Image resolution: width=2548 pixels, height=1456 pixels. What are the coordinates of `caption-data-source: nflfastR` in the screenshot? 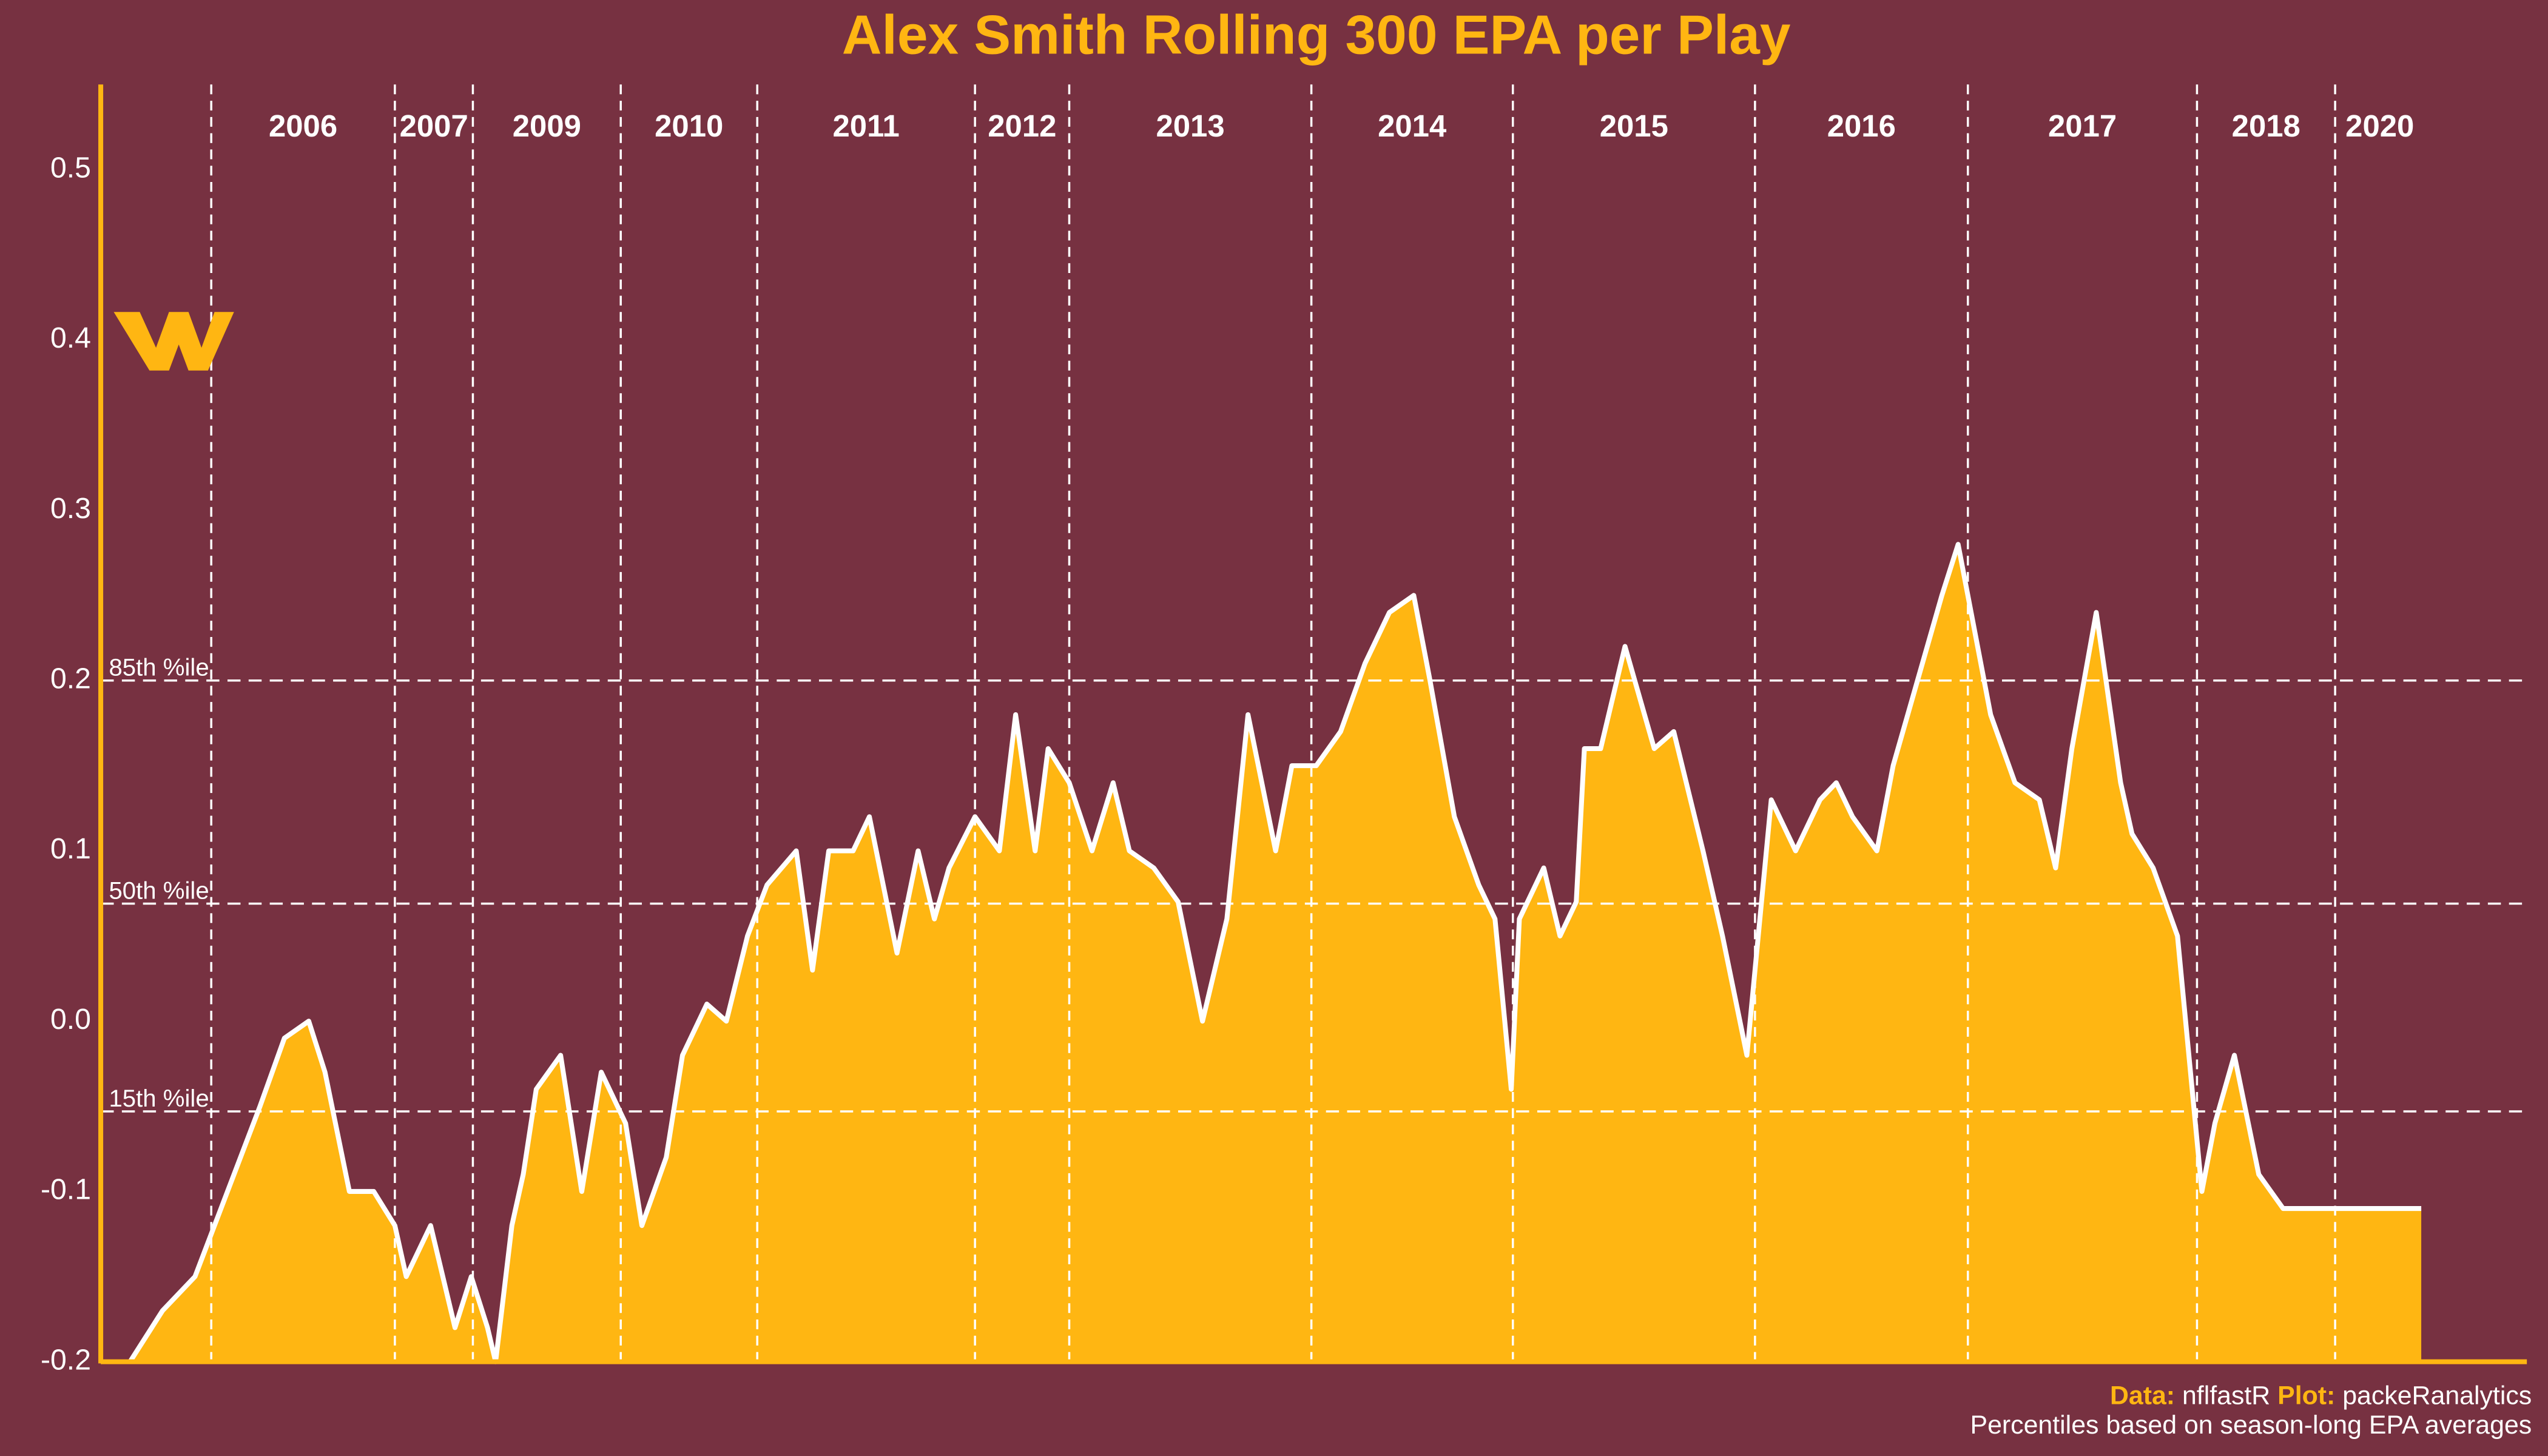 It's located at (2226, 1395).